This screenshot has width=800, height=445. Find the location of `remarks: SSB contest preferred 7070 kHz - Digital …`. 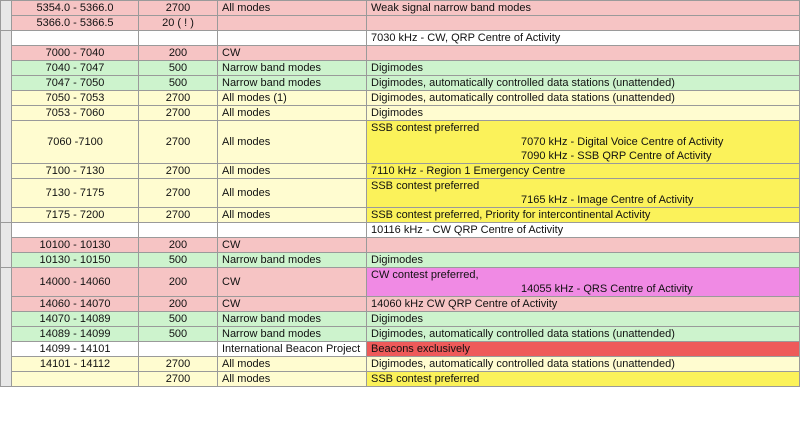

remarks: SSB contest preferred 7070 kHz - Digital … is located at coordinates (583, 142).